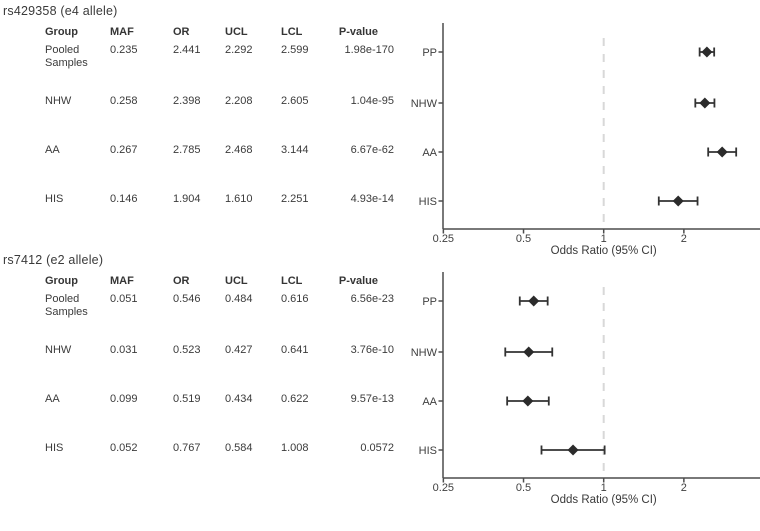  Describe the element at coordinates (372, 399) in the screenshot. I see `cell-pvalue: 9.57e-13` at that location.